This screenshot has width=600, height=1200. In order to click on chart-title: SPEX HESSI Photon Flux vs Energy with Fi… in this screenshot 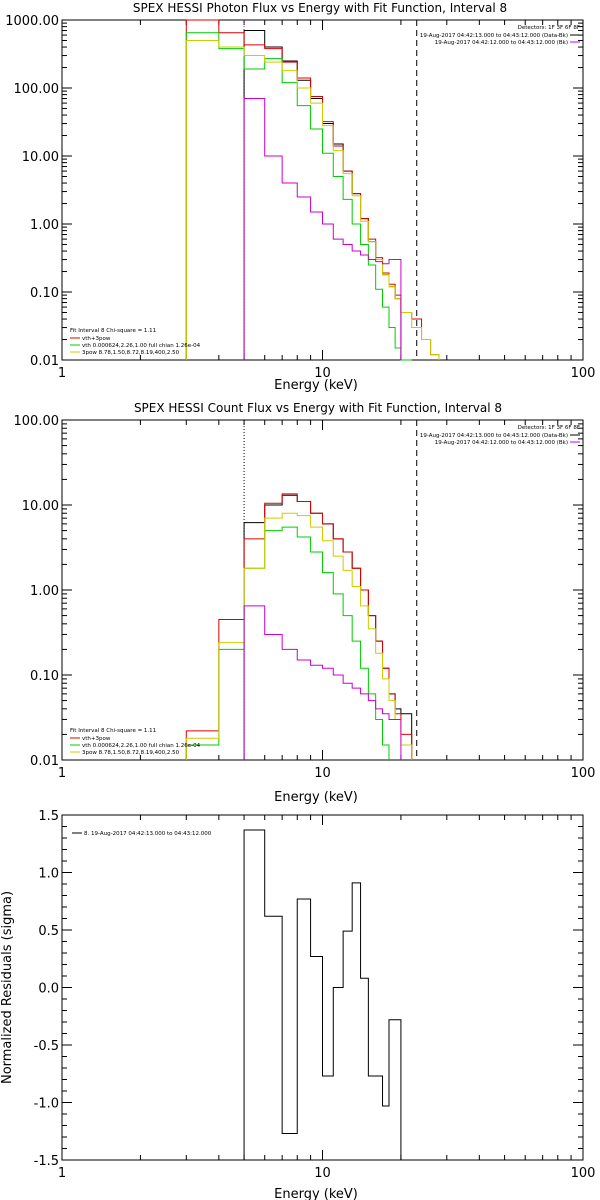, I will do `click(320, 8)`.